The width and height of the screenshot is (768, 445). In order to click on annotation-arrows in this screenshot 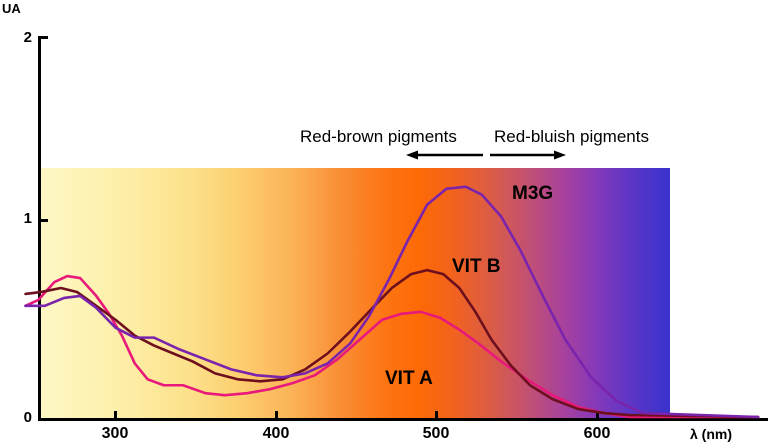, I will do `click(486, 155)`.